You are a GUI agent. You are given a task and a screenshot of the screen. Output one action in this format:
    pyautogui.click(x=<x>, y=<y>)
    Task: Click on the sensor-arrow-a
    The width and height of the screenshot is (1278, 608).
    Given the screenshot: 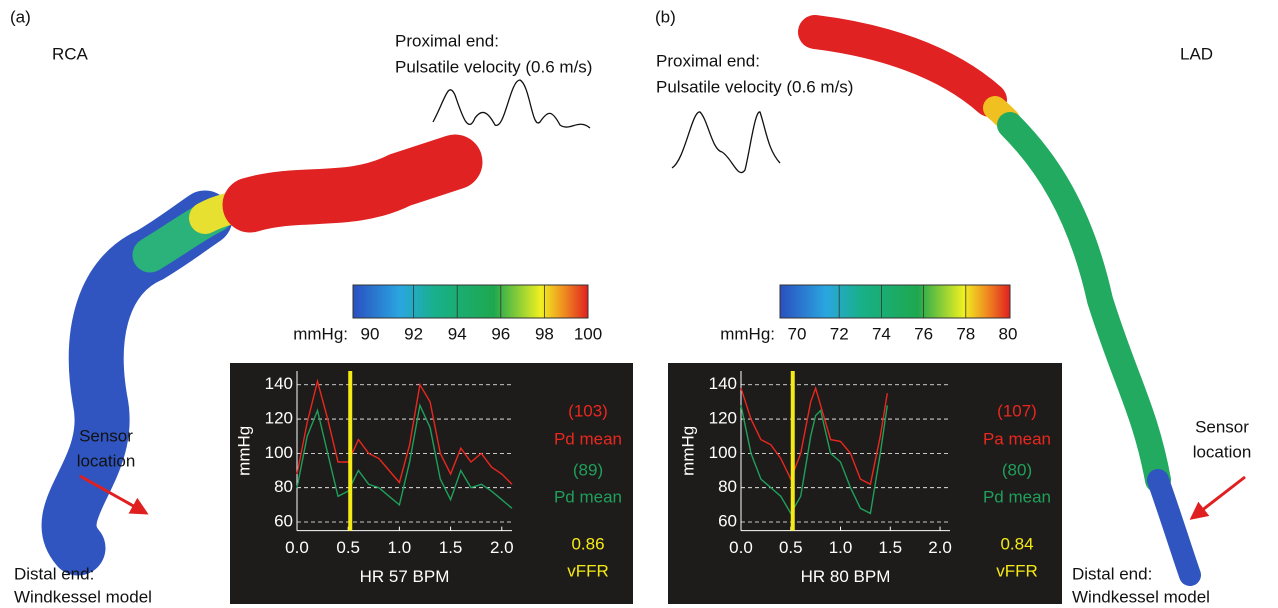 What is the action you would take?
    pyautogui.click(x=114, y=494)
    